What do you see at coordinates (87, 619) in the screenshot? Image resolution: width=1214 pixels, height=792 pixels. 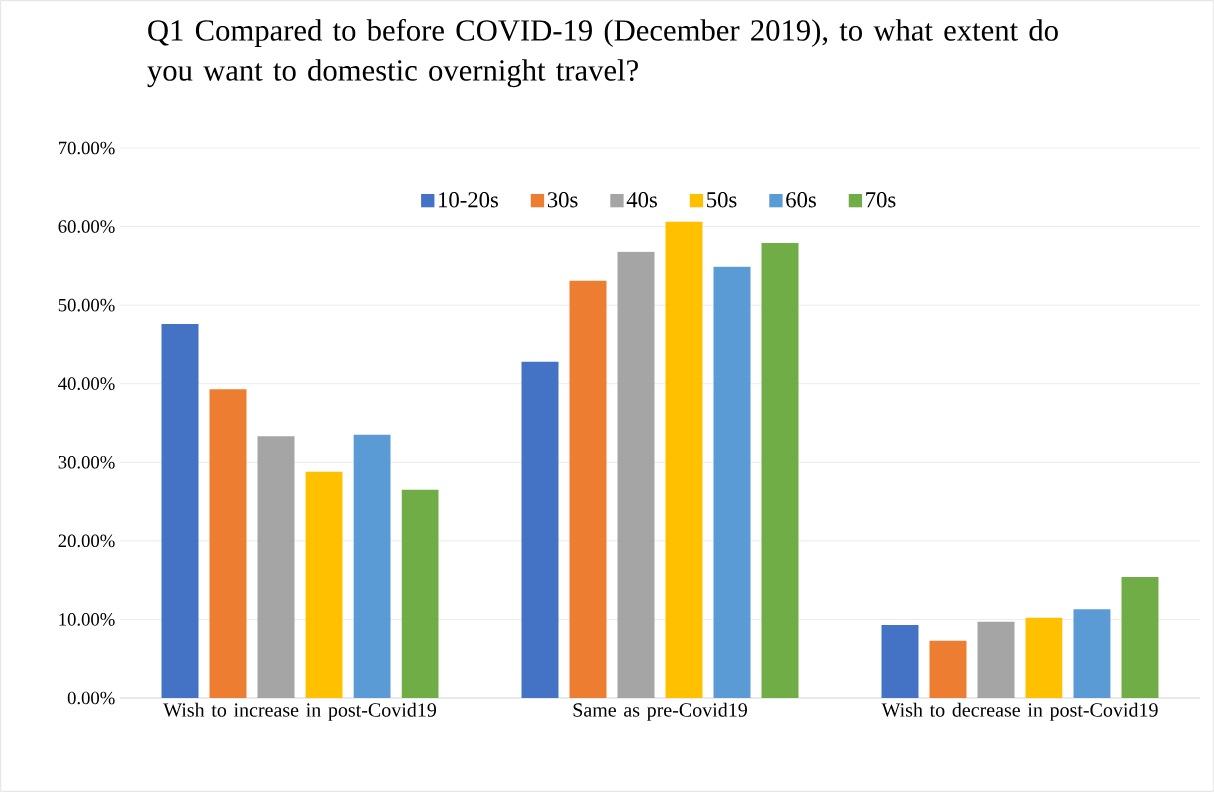 I see `y-tick-label: 10.00%` at bounding box center [87, 619].